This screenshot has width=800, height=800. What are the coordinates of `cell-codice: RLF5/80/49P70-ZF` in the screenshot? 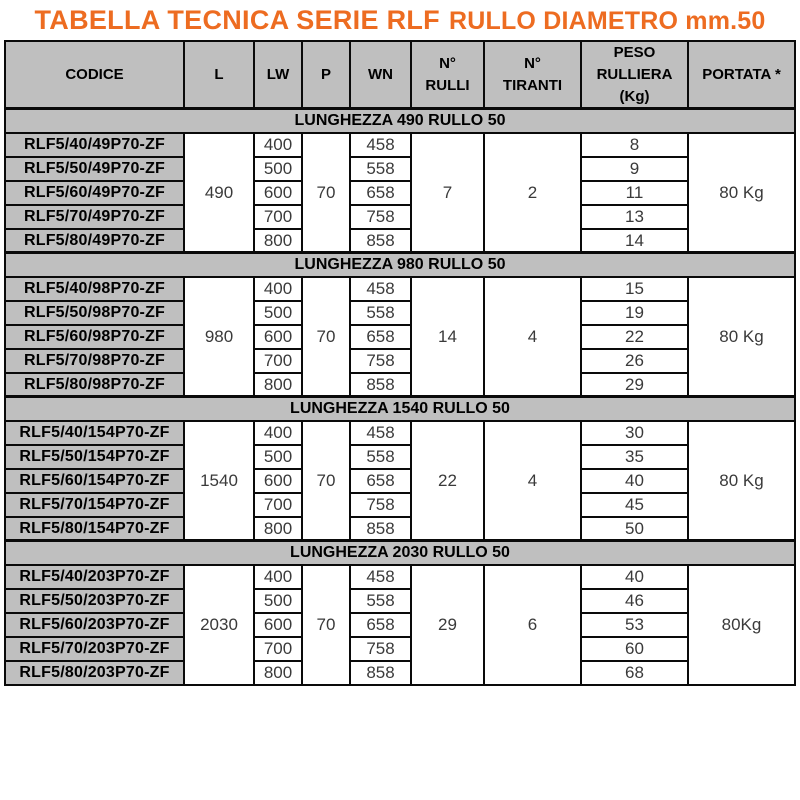 It's located at (94, 240).